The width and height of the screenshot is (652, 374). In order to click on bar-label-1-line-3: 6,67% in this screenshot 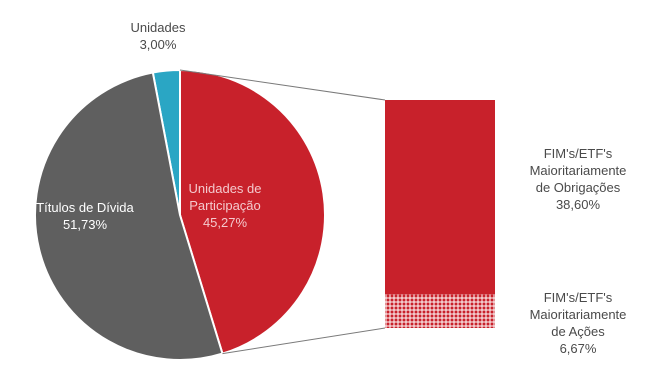, I will do `click(578, 348)`.